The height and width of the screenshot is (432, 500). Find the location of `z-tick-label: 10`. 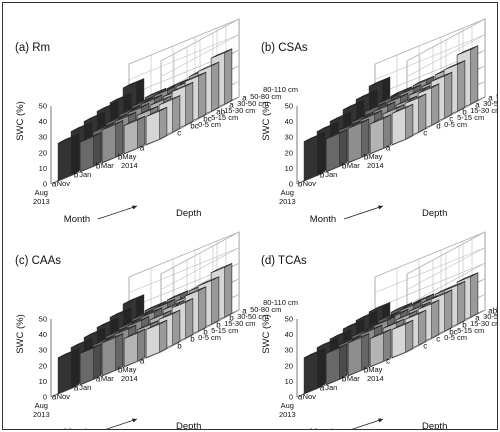

z-tick-label: 10 is located at coordinates (43, 168).